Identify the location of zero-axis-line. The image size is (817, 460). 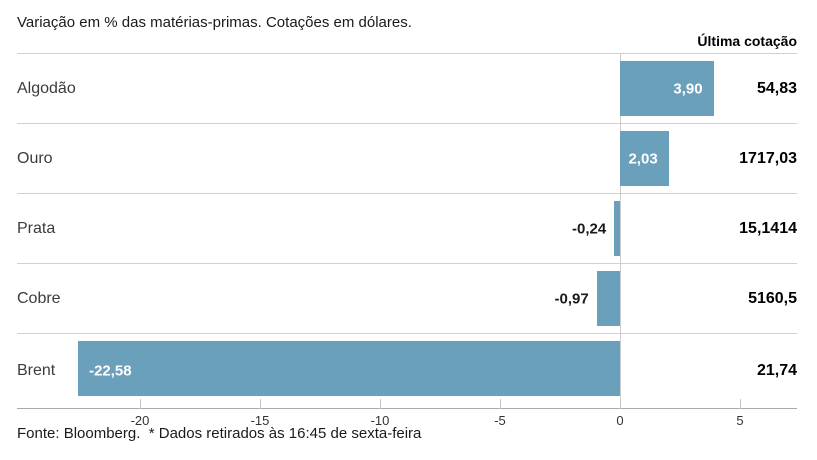
(620, 230).